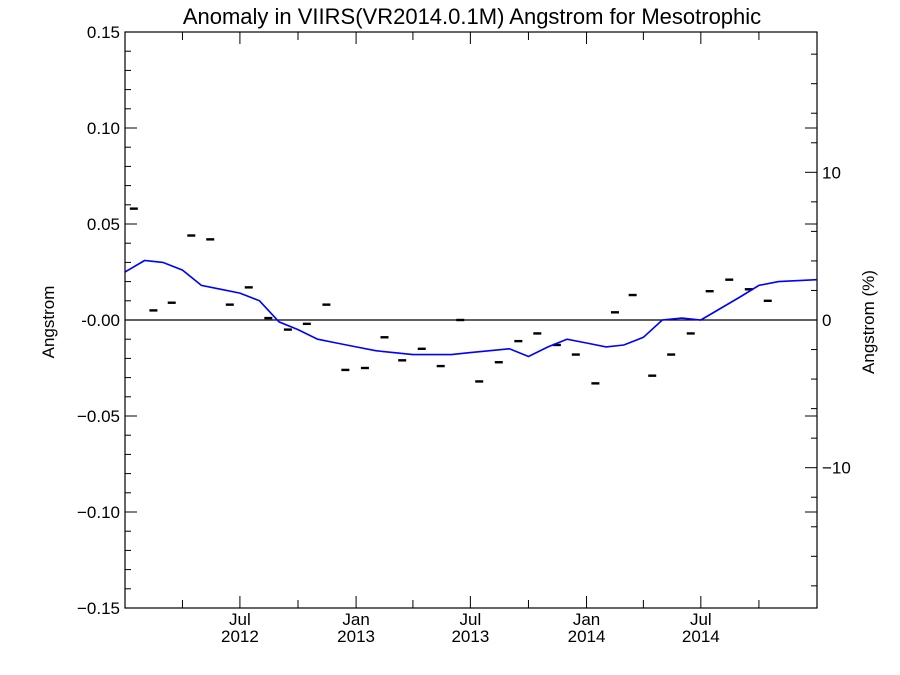 Image resolution: width=900 pixels, height=675 pixels. I want to click on y-tick-label: −0.10, so click(98, 512).